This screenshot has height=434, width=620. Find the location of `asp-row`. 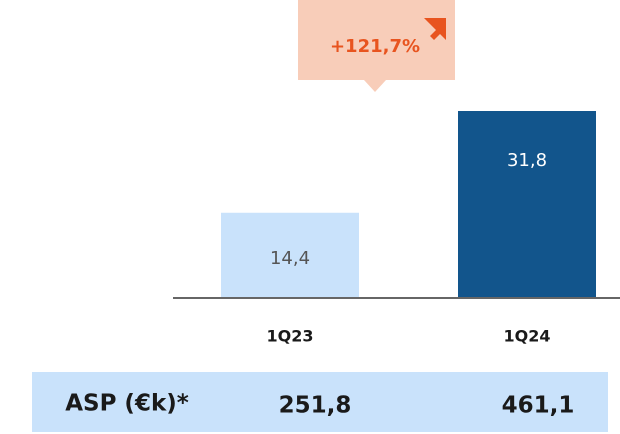

asp-row is located at coordinates (320, 402).